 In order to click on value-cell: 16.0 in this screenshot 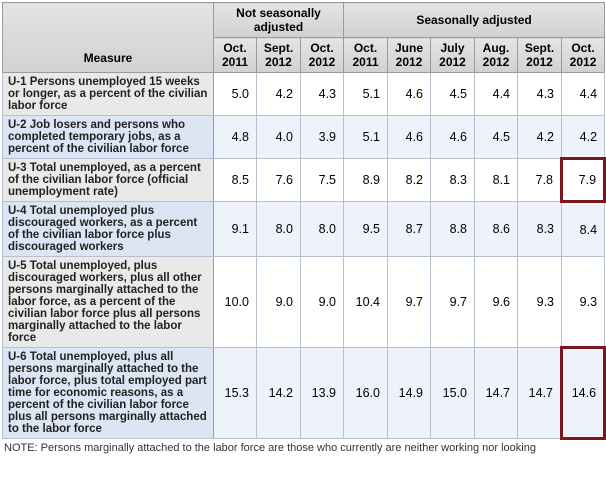, I will do `click(366, 393)`.